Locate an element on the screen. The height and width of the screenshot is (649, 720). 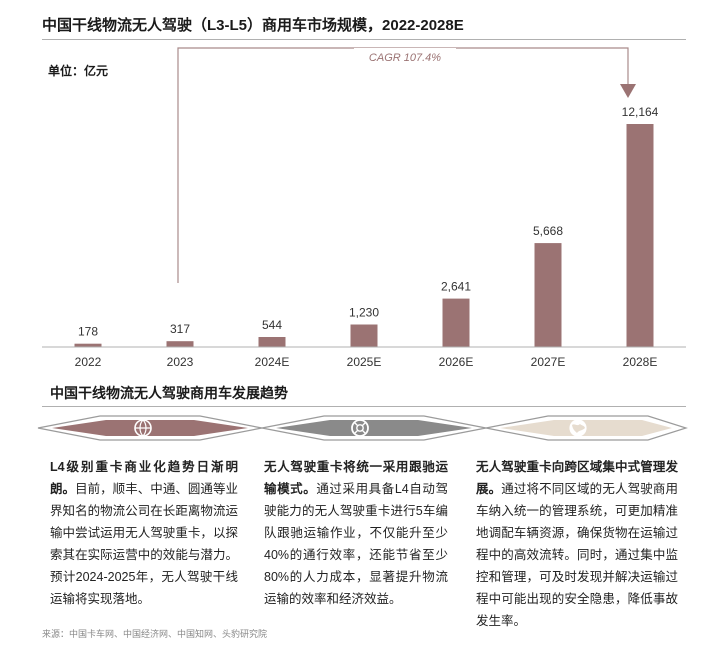
cagr-arrowhead is located at coordinates (628, 91).